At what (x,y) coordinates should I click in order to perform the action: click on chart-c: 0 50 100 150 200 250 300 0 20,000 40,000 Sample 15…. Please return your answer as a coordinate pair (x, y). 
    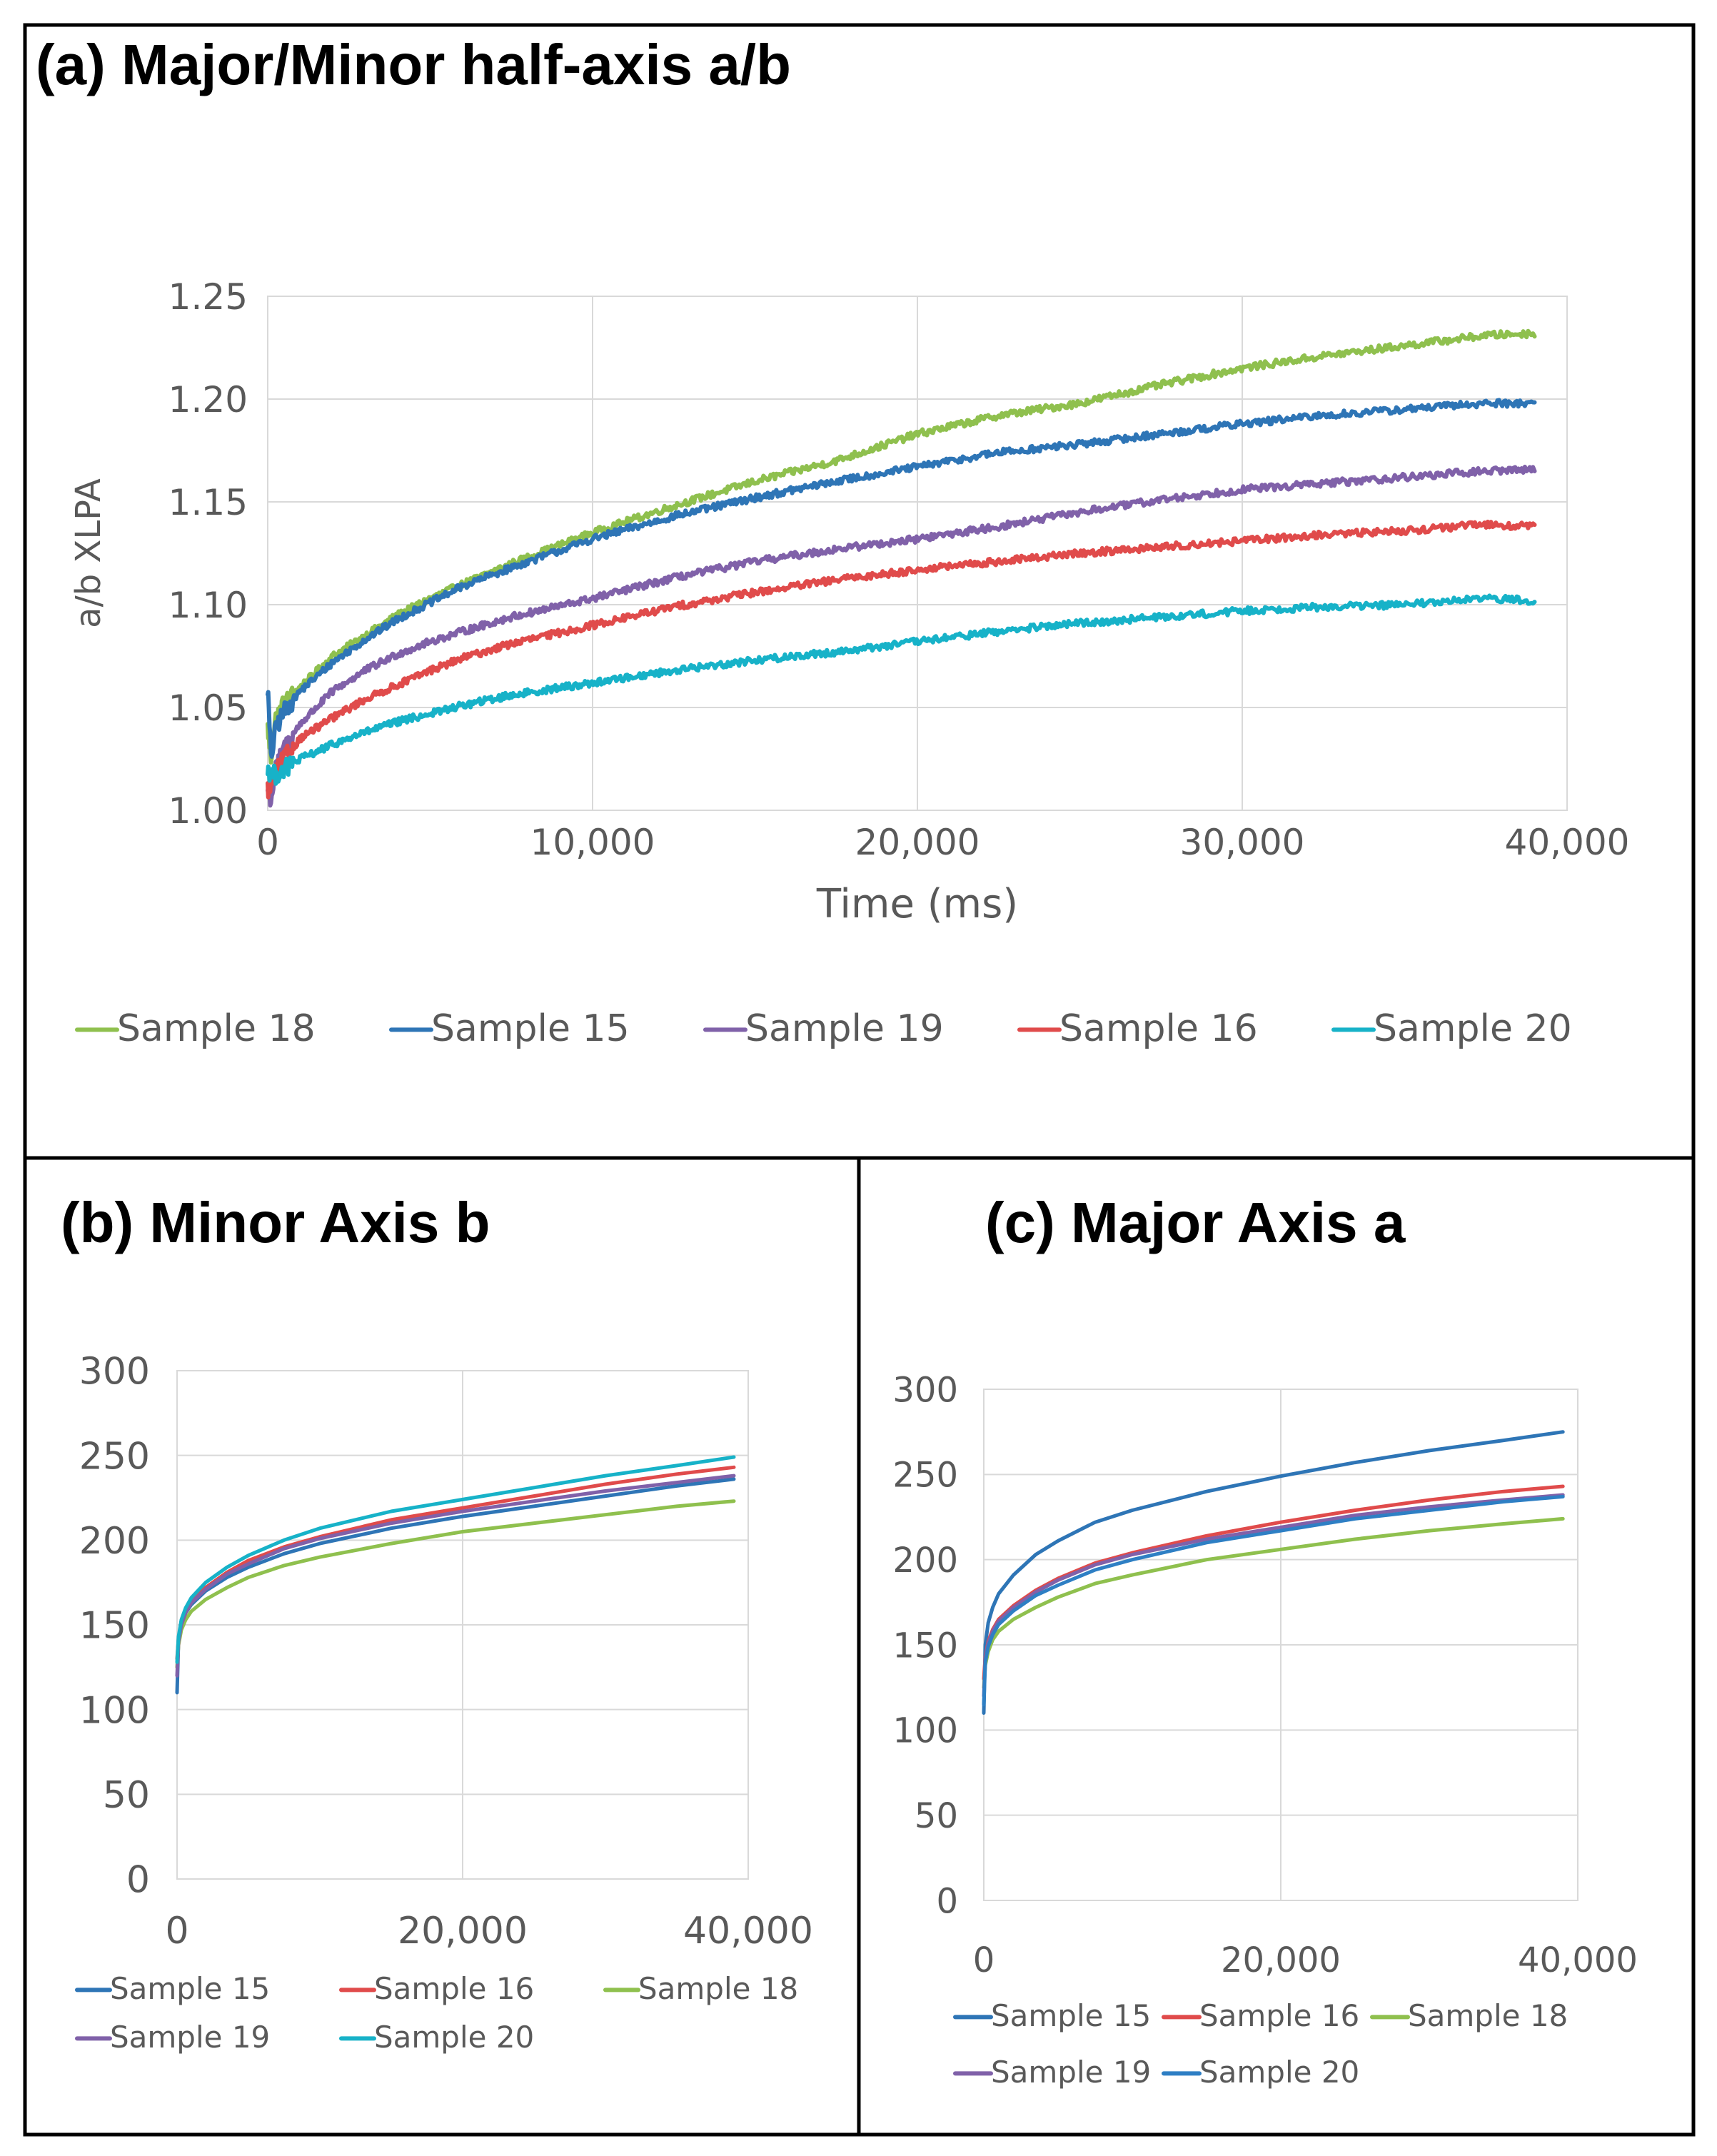
    Looking at the image, I should click on (1265, 1730).